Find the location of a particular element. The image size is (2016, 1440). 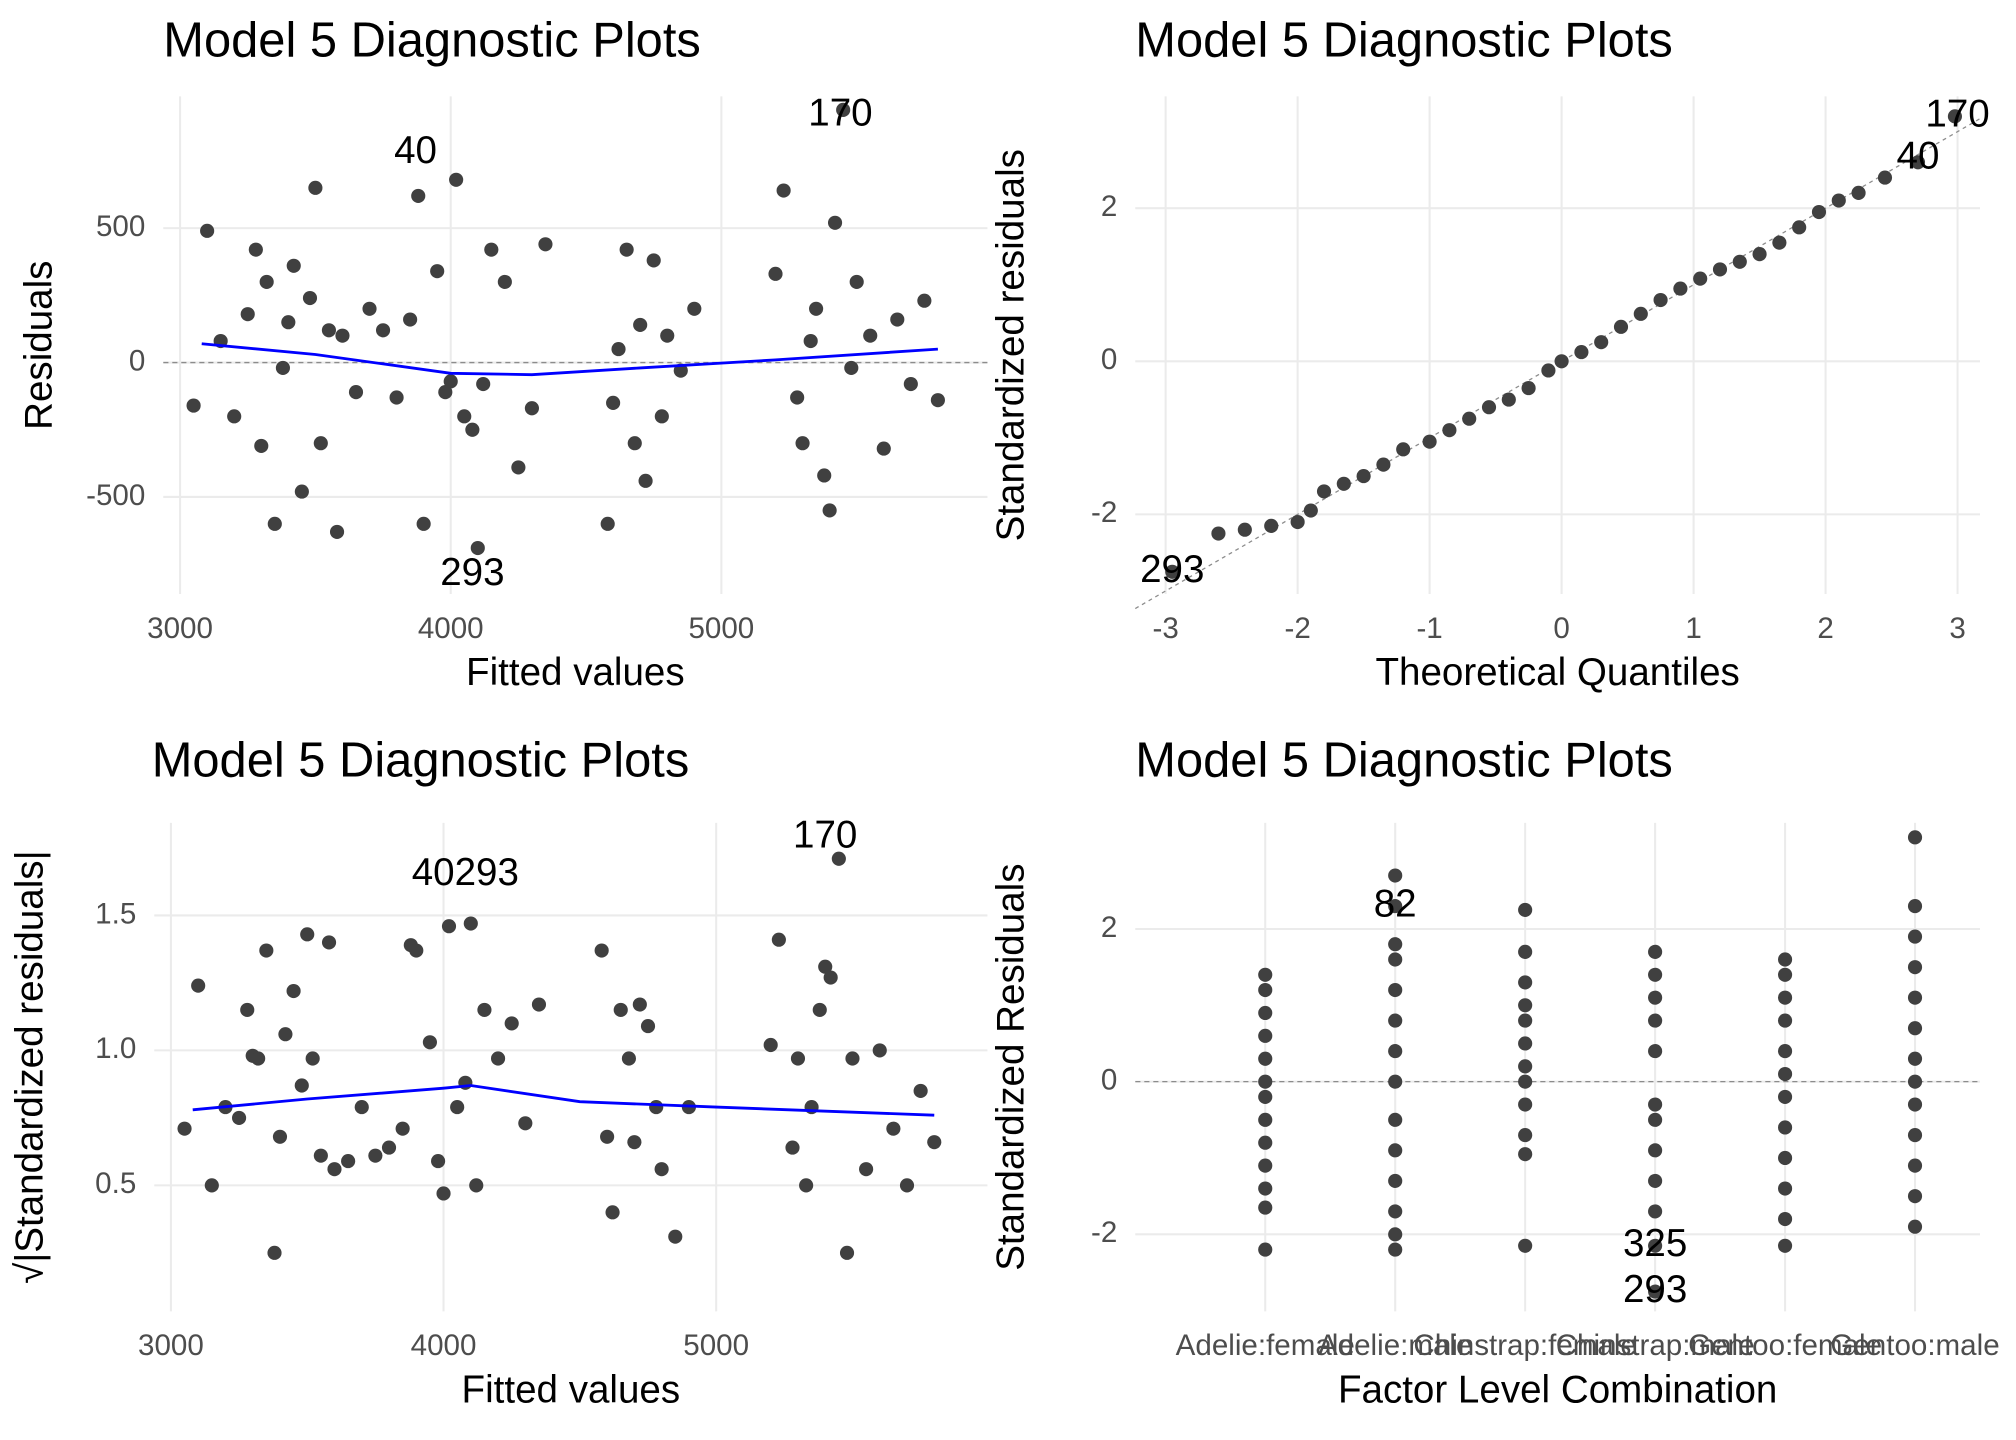

x-tick-label: -2 is located at coordinates (1297, 628).